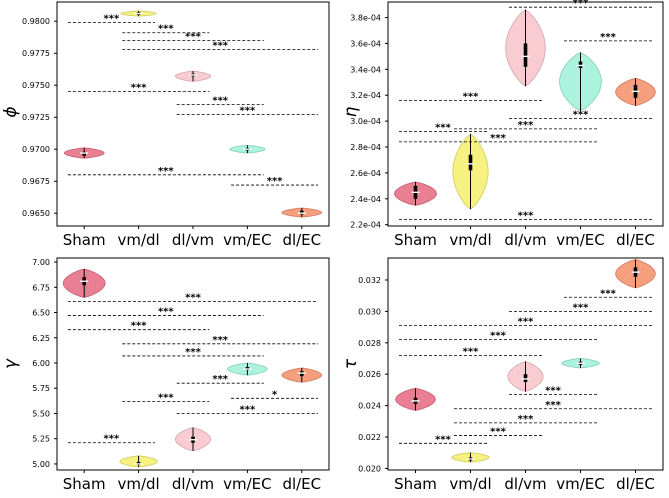  What do you see at coordinates (365, 173) in the screenshot?
I see `y-tick-label: 2.6e-04` at bounding box center [365, 173].